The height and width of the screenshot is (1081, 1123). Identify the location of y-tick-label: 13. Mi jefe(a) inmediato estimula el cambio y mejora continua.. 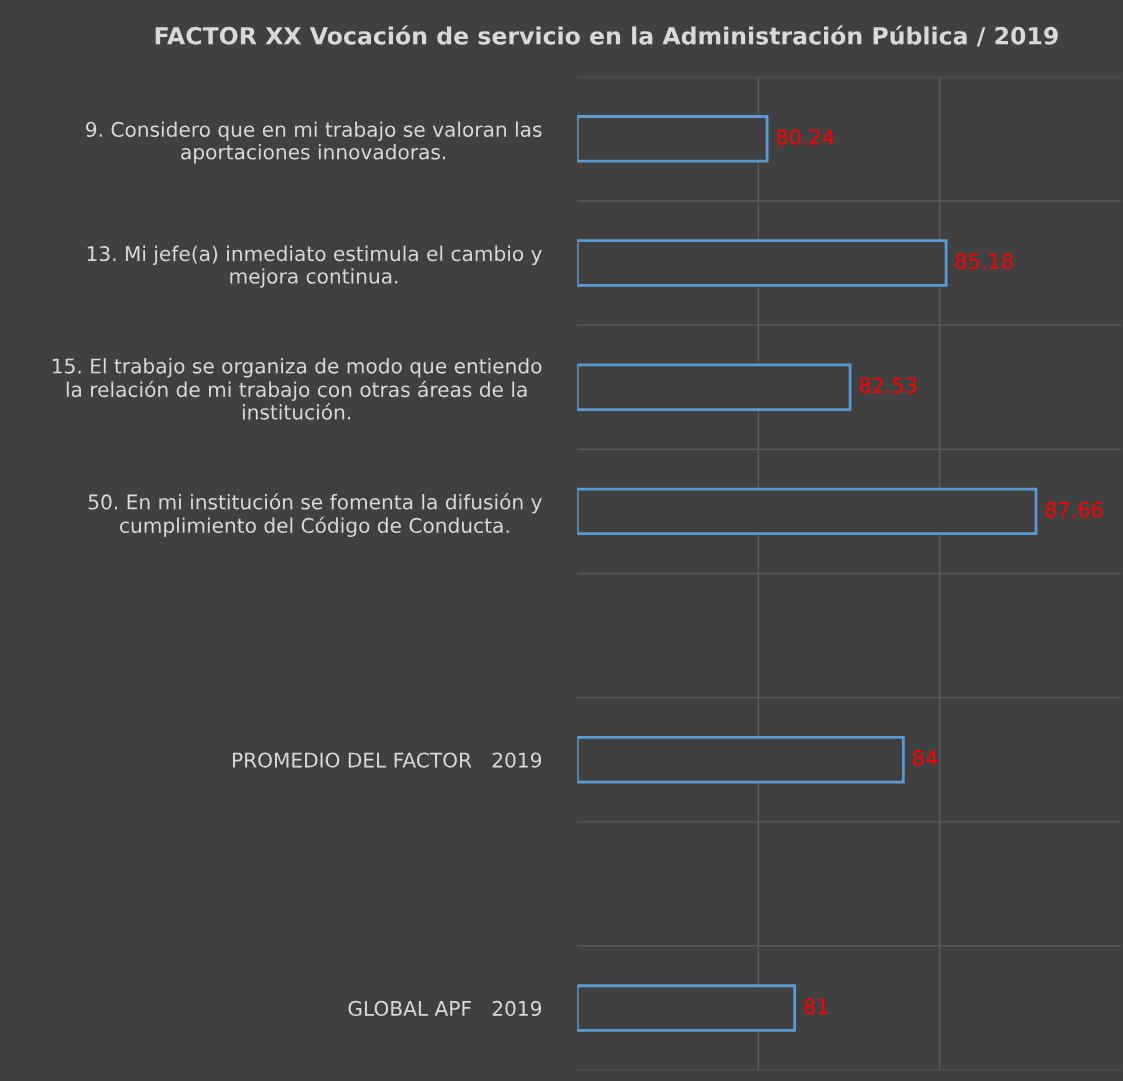
(314, 266).